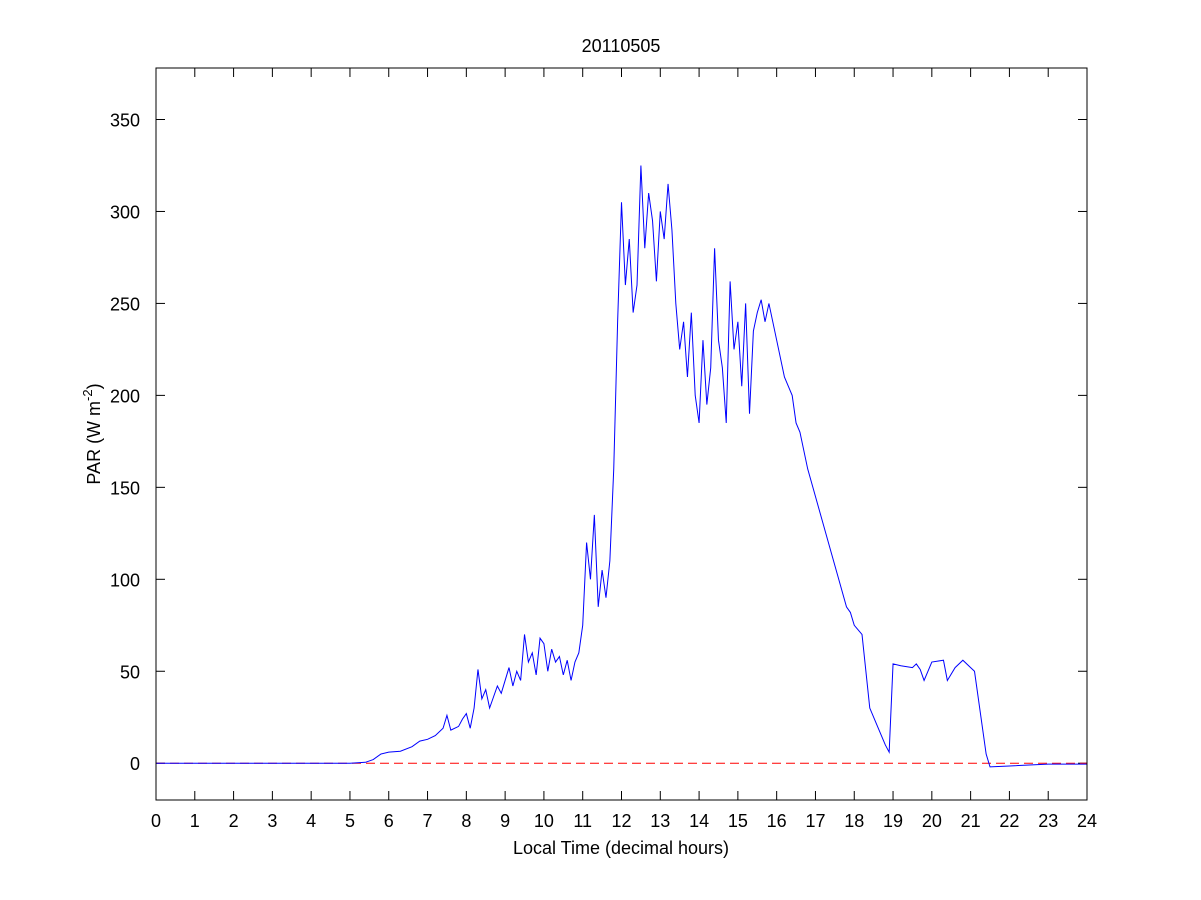 This screenshot has width=1201, height=900. I want to click on x-tick-label: 3, so click(272, 821).